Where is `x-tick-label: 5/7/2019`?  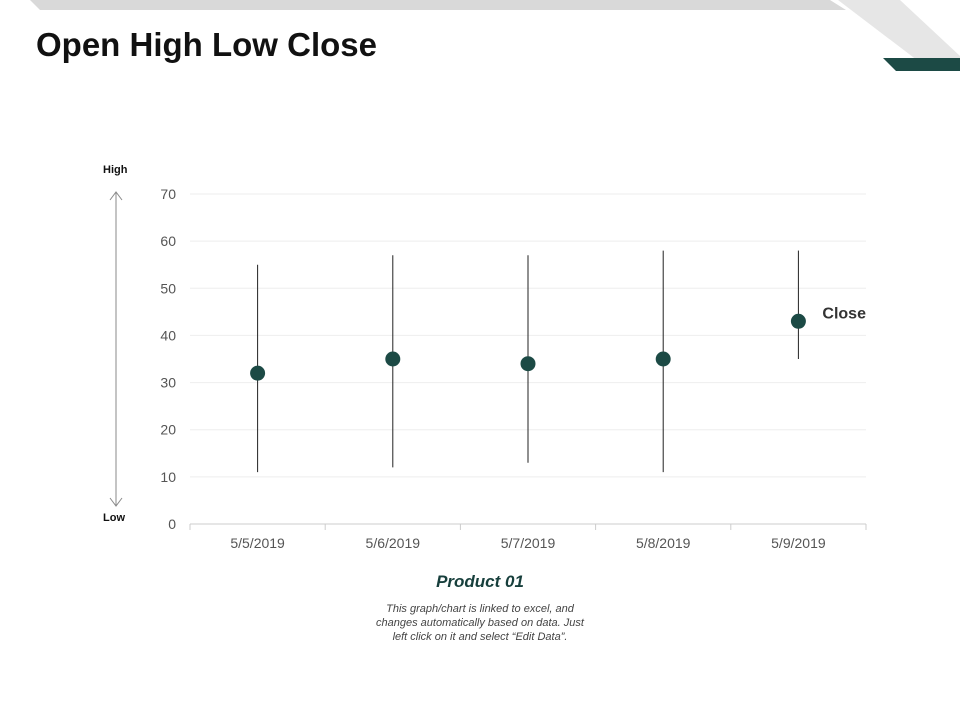 x-tick-label: 5/7/2019 is located at coordinates (528, 543).